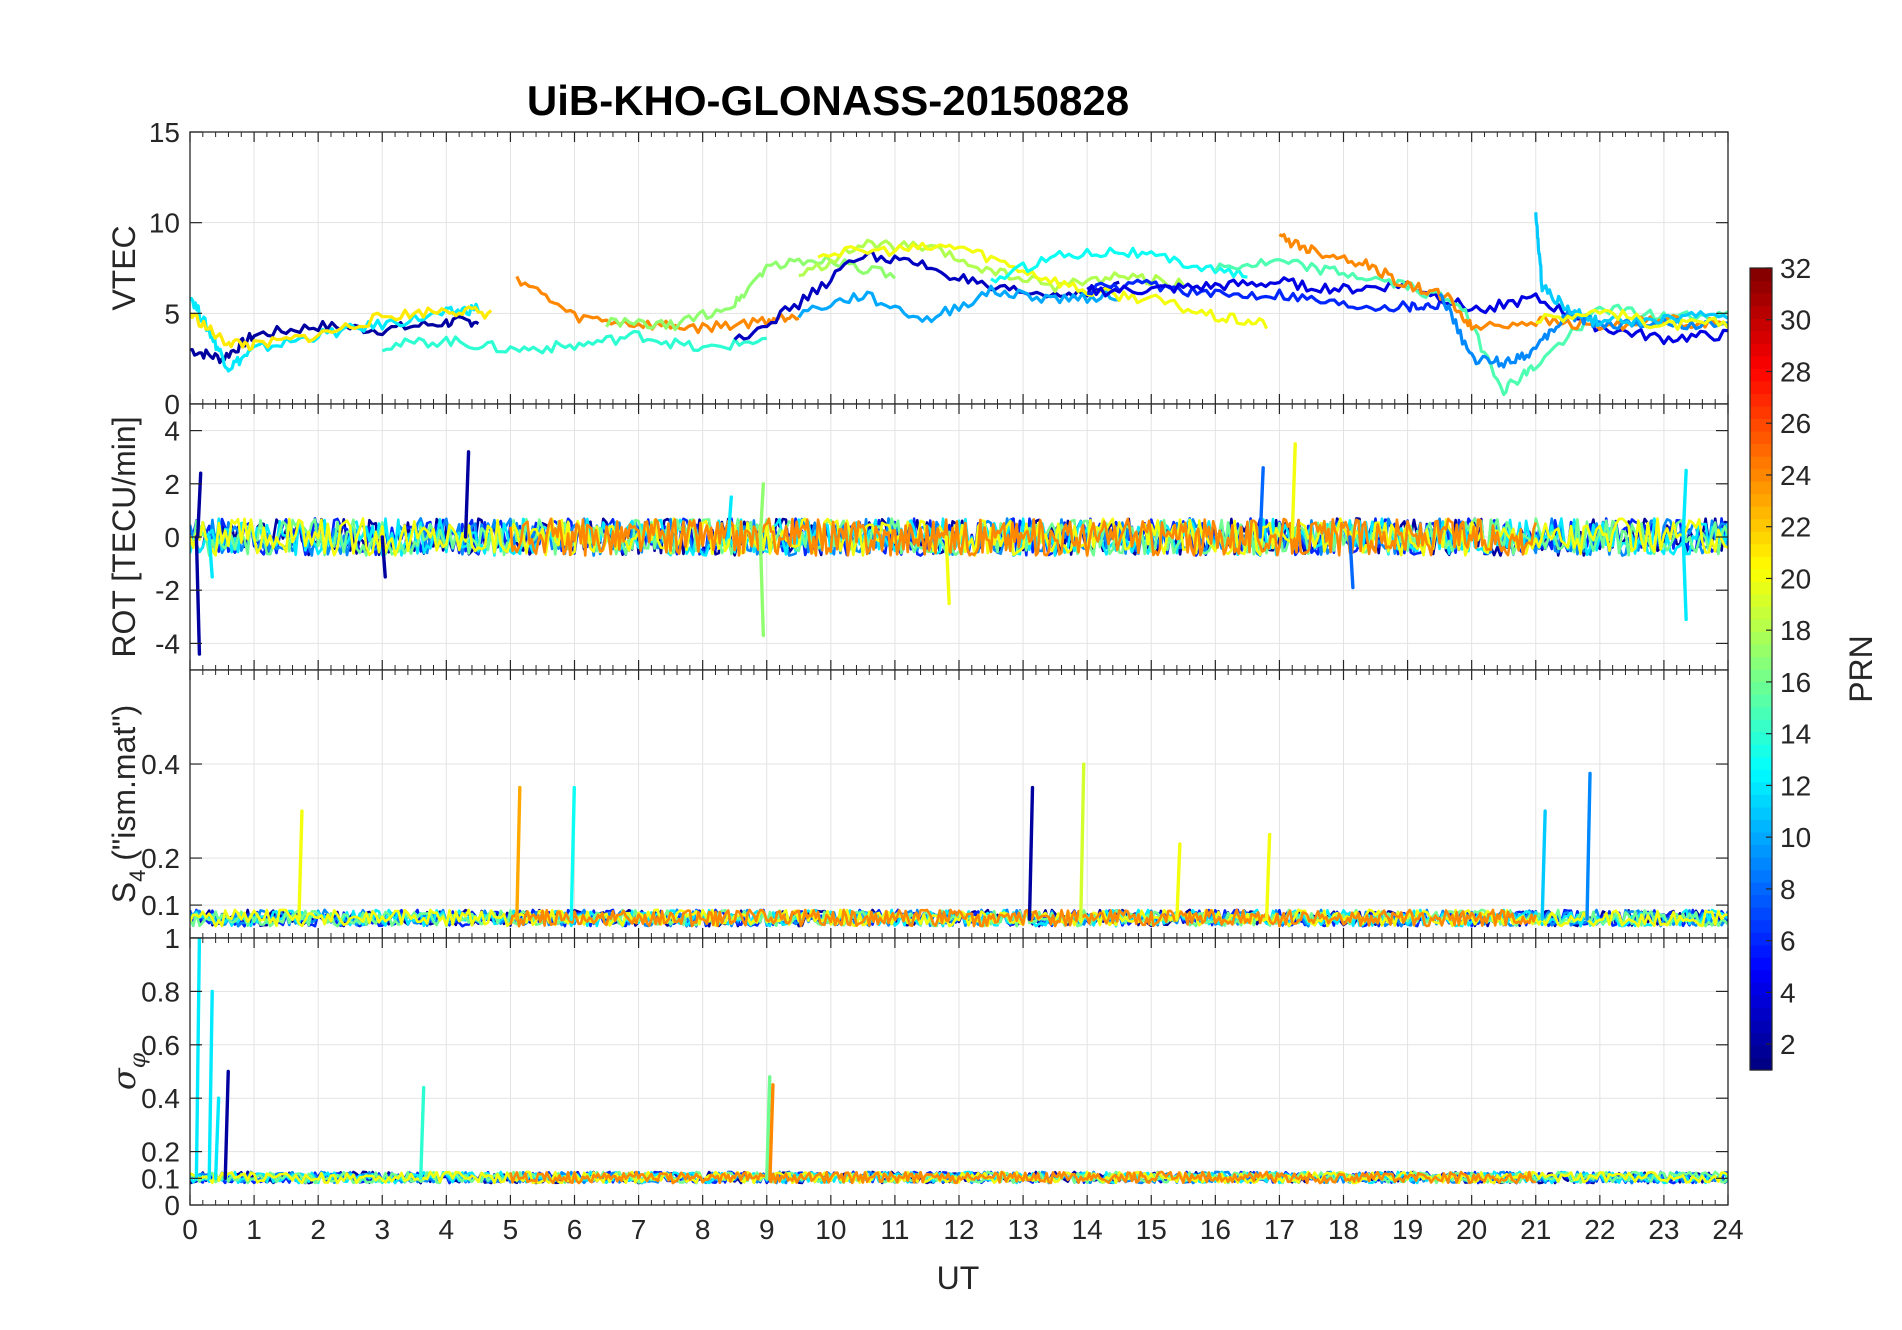  I want to click on colorbar-tick-label: 4, so click(1788, 992).